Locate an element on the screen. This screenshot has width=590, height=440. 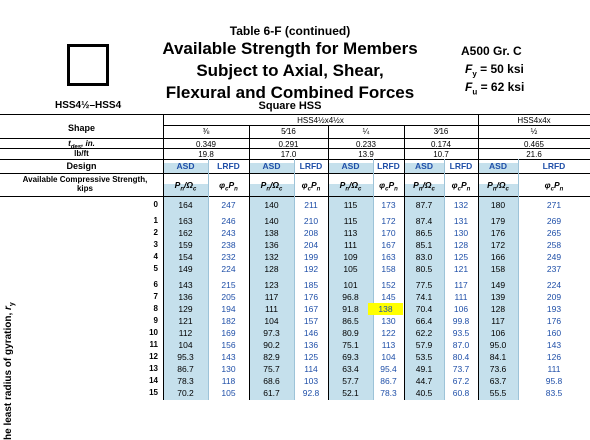
table-cell: 243 is located at coordinates (228, 233).